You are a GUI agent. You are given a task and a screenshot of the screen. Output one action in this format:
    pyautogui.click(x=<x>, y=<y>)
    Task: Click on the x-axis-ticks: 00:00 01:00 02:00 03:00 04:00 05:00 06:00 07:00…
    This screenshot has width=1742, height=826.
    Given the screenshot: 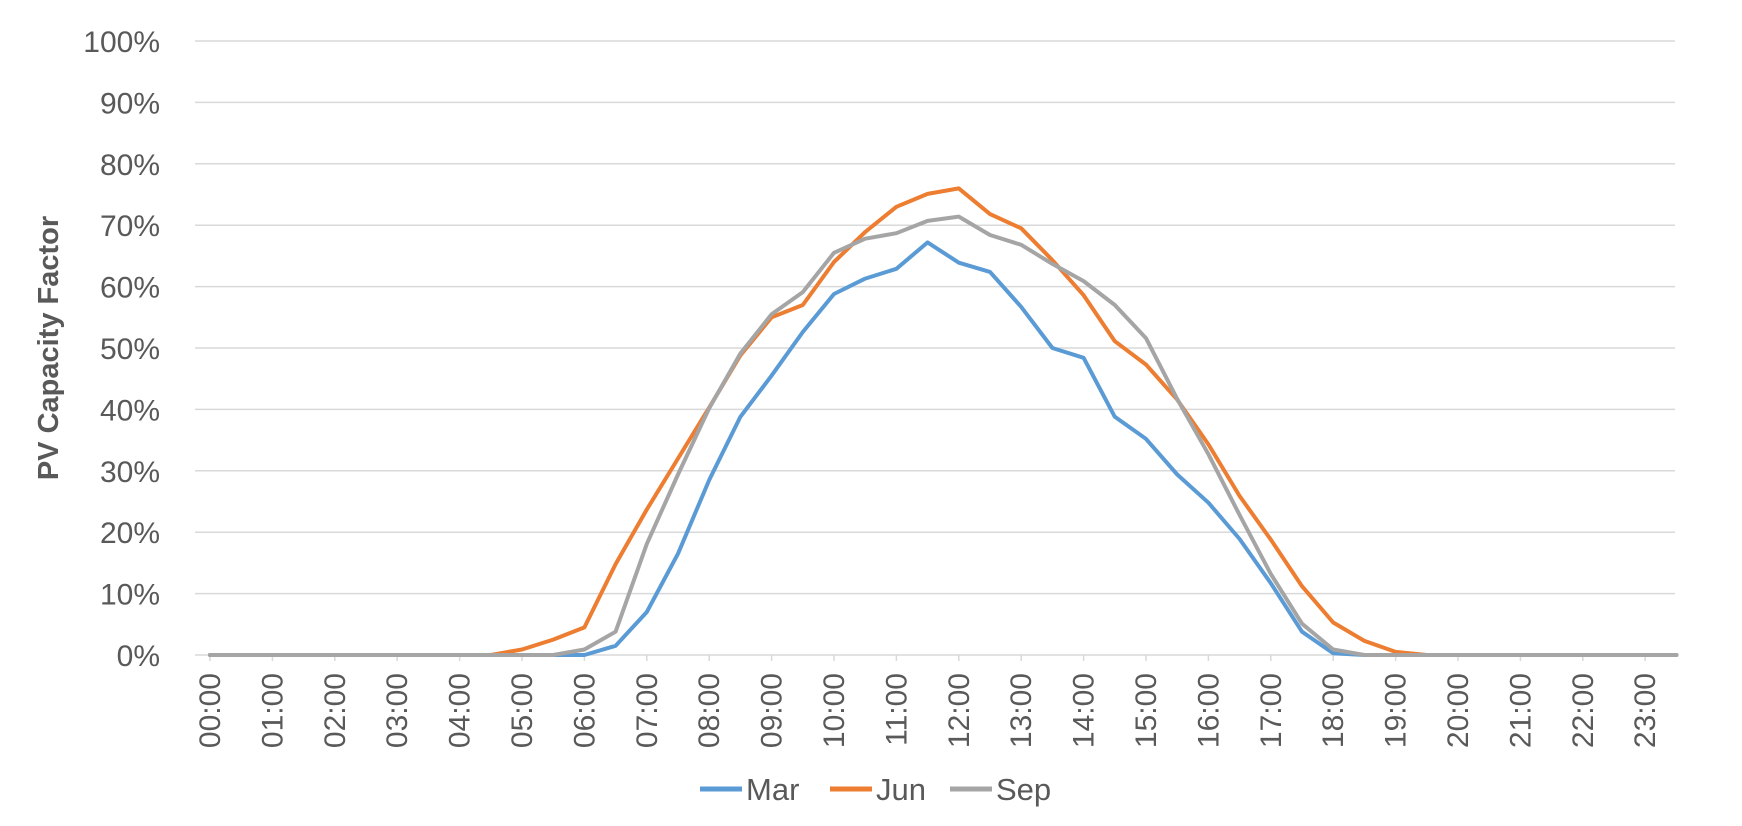 What is the action you would take?
    pyautogui.click(x=928, y=701)
    